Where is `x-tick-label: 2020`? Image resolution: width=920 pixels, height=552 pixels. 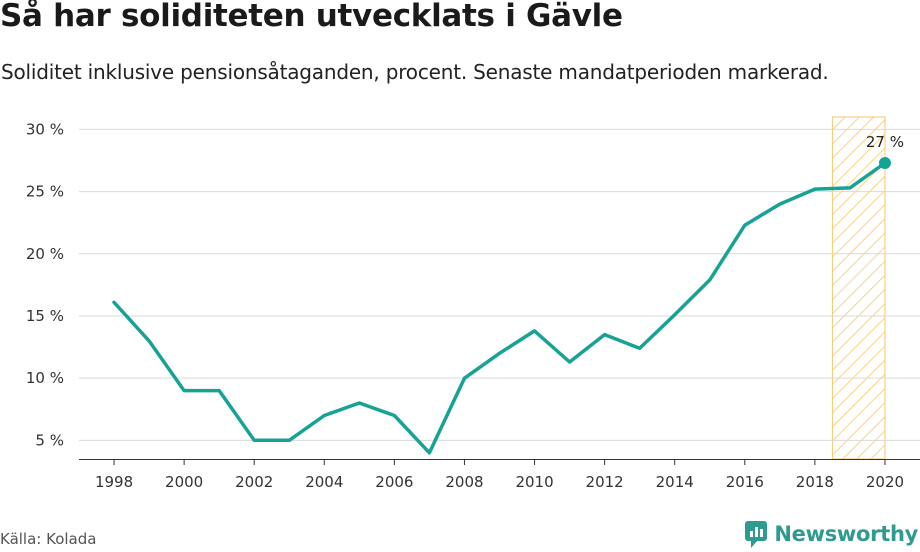 x-tick-label: 2020 is located at coordinates (885, 482).